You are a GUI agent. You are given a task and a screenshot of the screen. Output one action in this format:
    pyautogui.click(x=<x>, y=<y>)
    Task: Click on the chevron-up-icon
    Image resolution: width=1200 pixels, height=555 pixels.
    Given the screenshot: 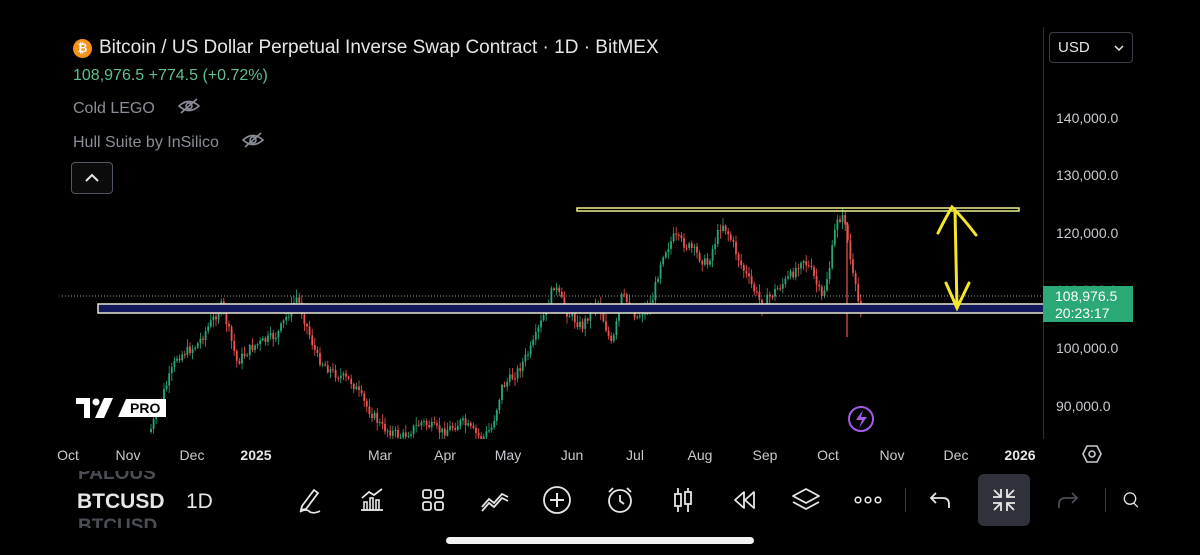 What is the action you would take?
    pyautogui.click(x=92, y=177)
    